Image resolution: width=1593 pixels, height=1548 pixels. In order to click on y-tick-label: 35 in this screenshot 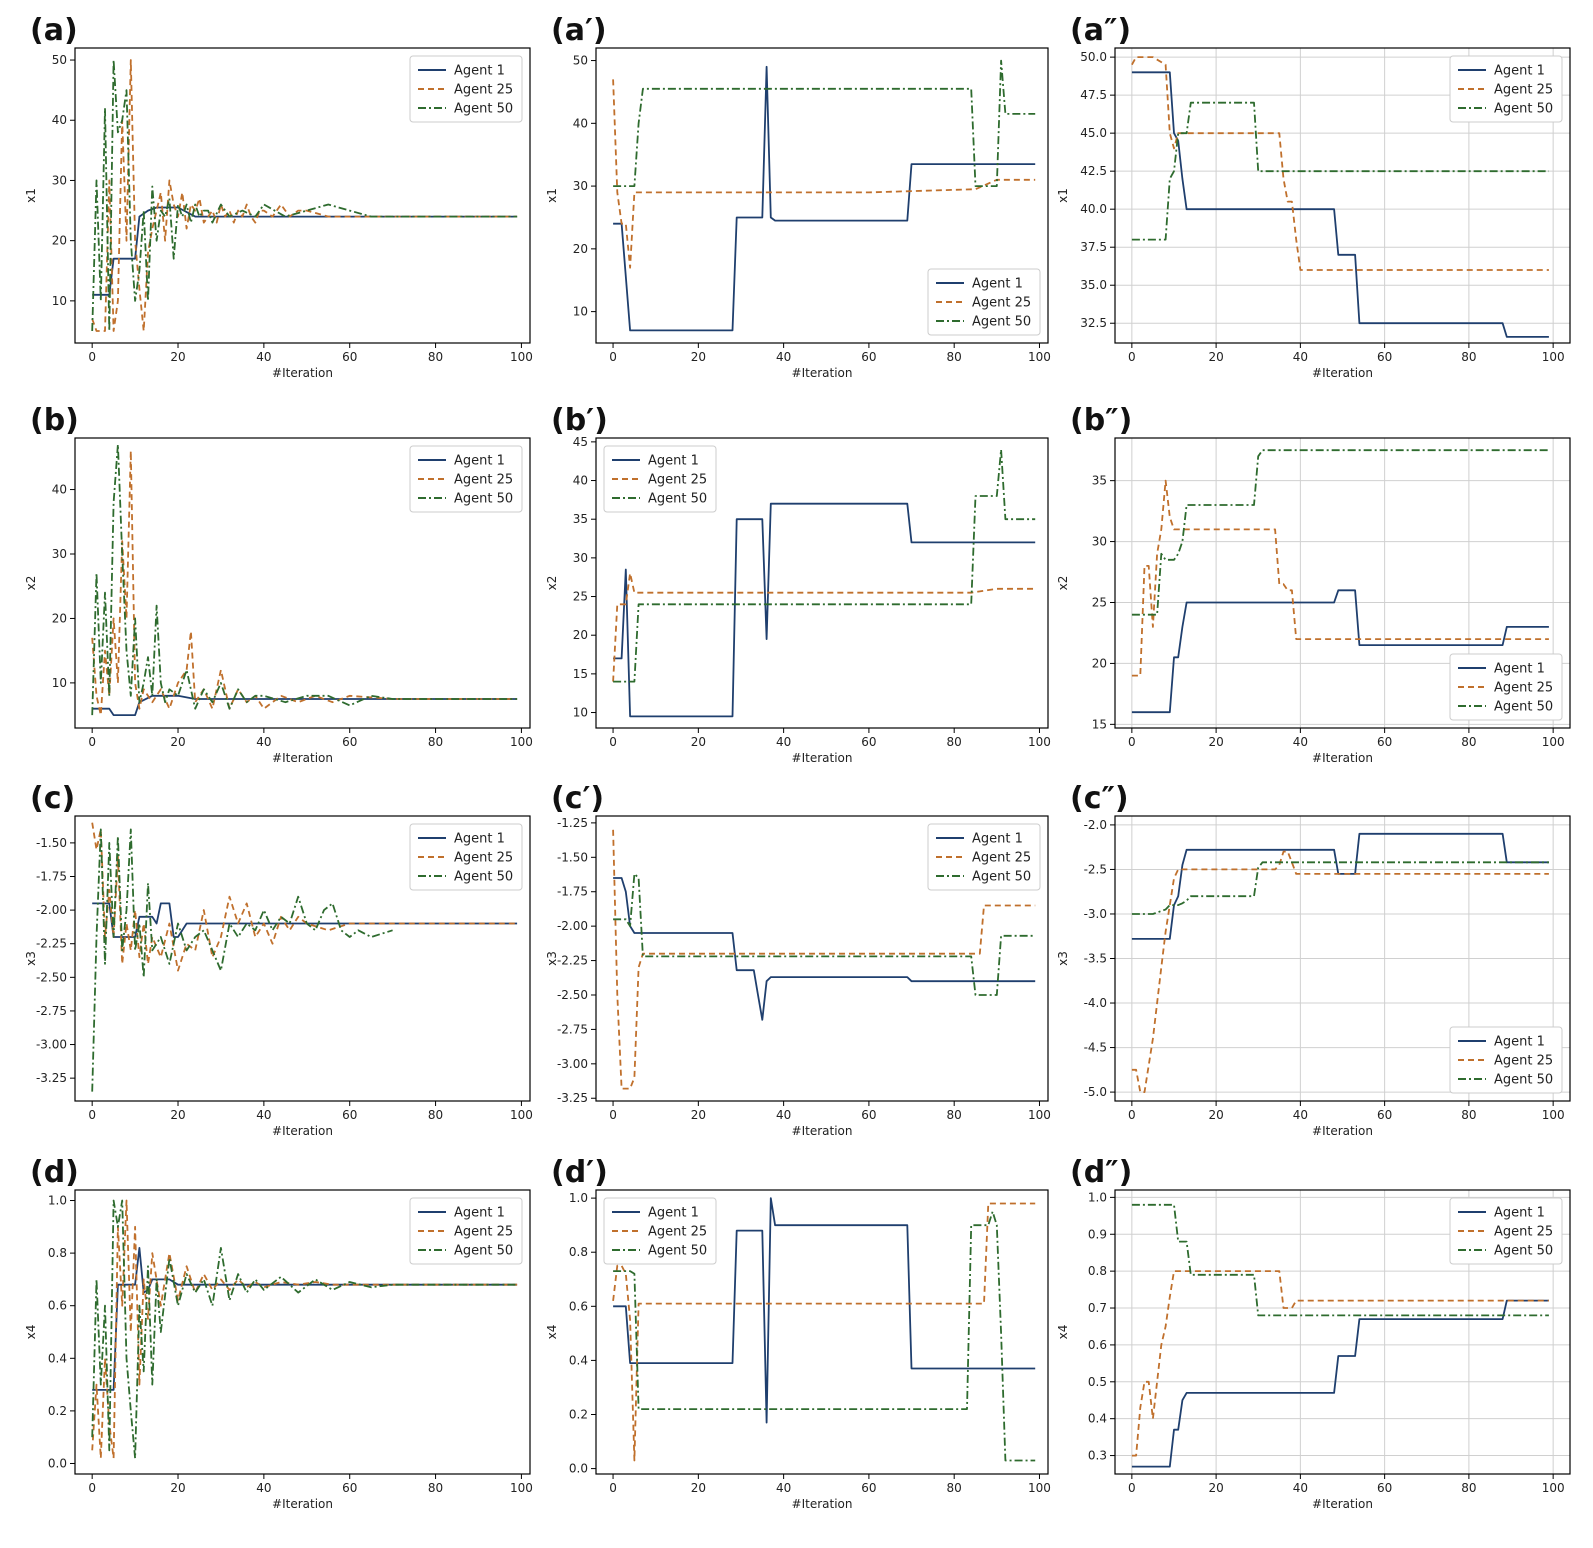, I will do `click(580, 519)`.